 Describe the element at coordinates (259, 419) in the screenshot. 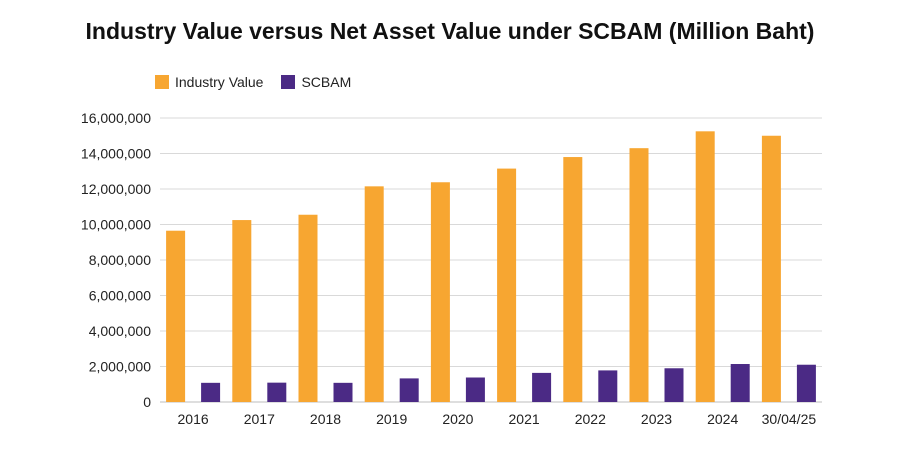

I see `x-tick-label: 2017` at that location.